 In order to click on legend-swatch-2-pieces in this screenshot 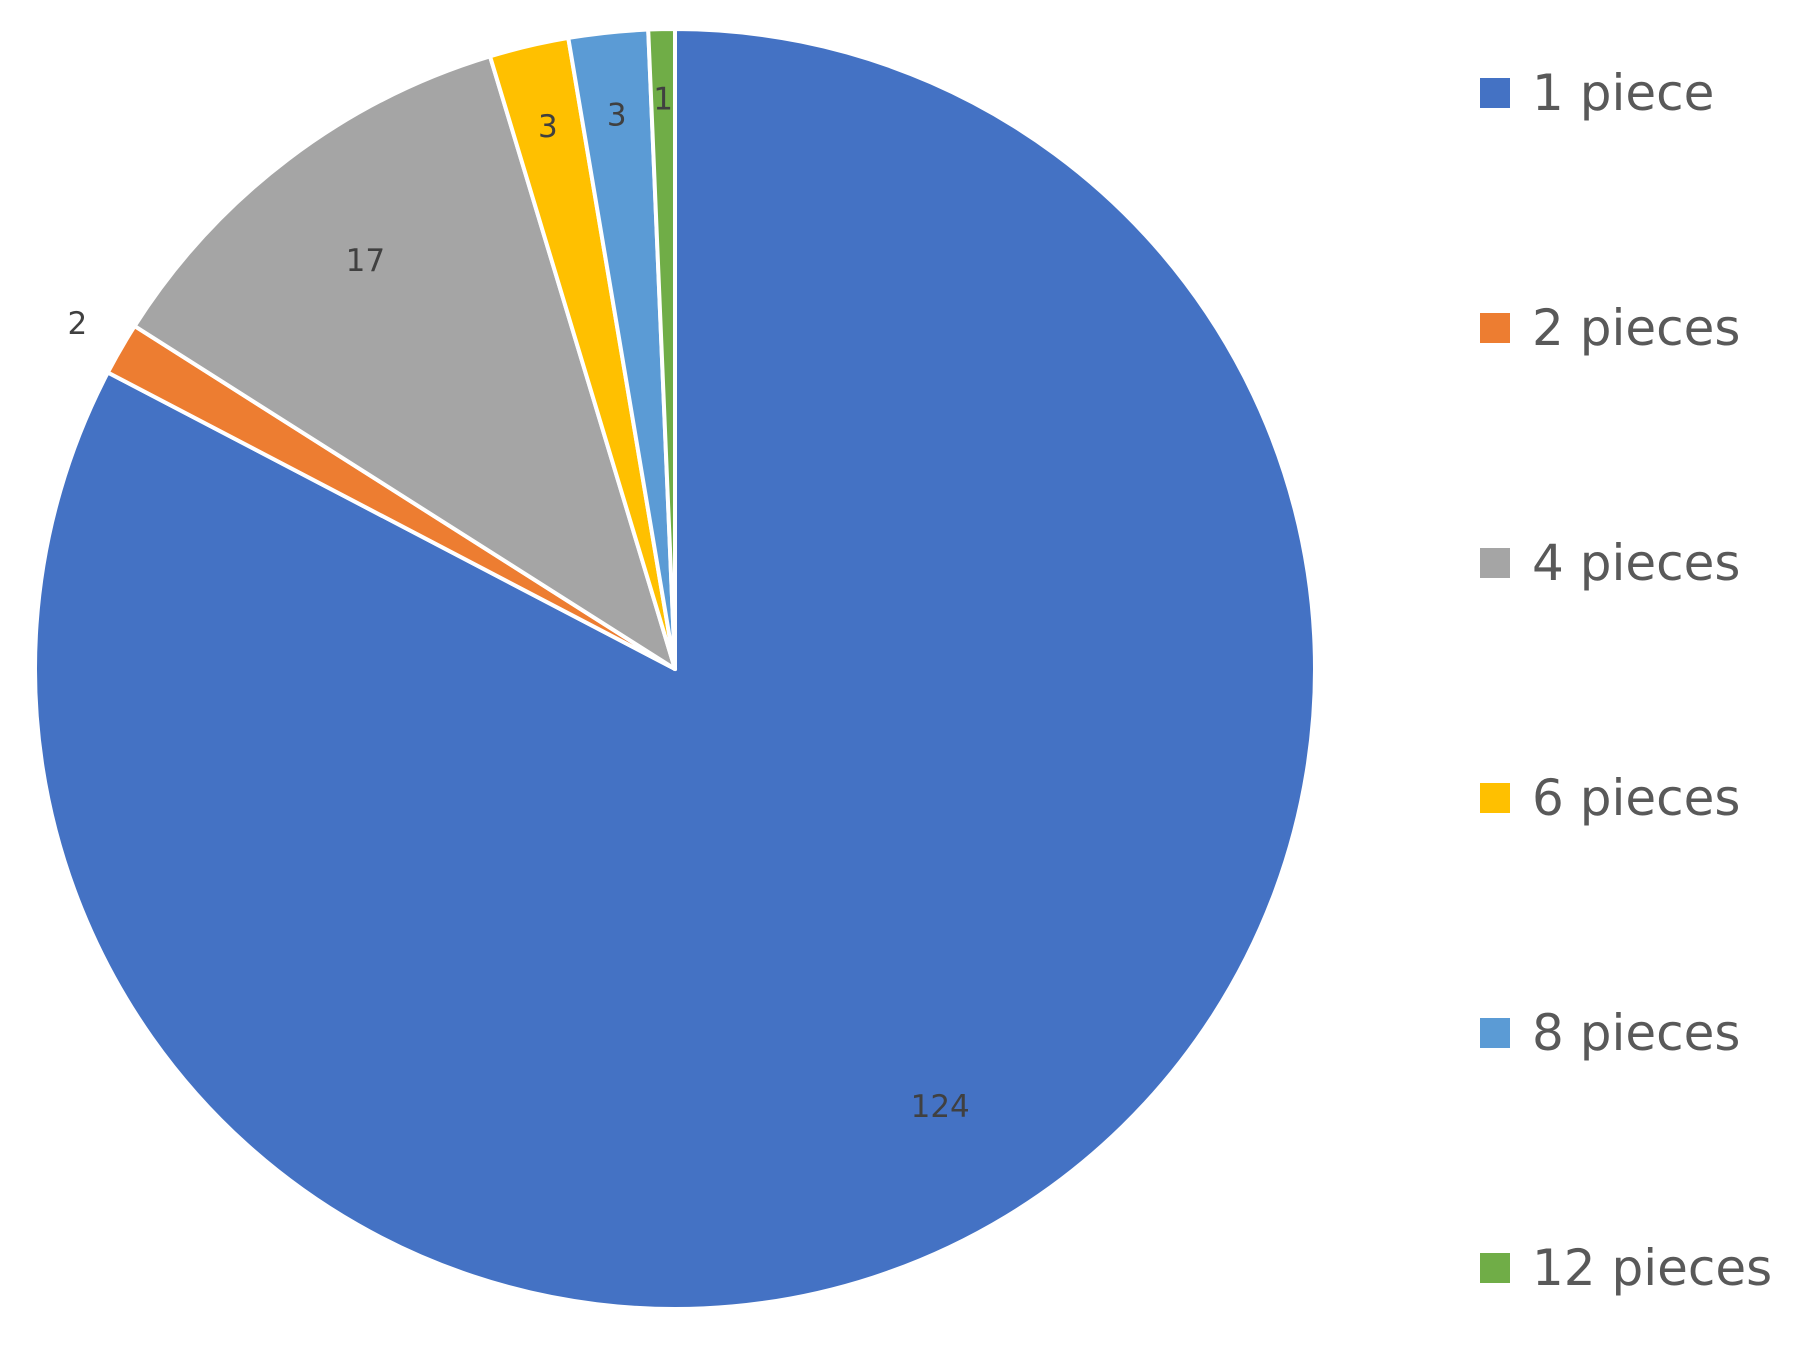, I will do `click(1495, 328)`.